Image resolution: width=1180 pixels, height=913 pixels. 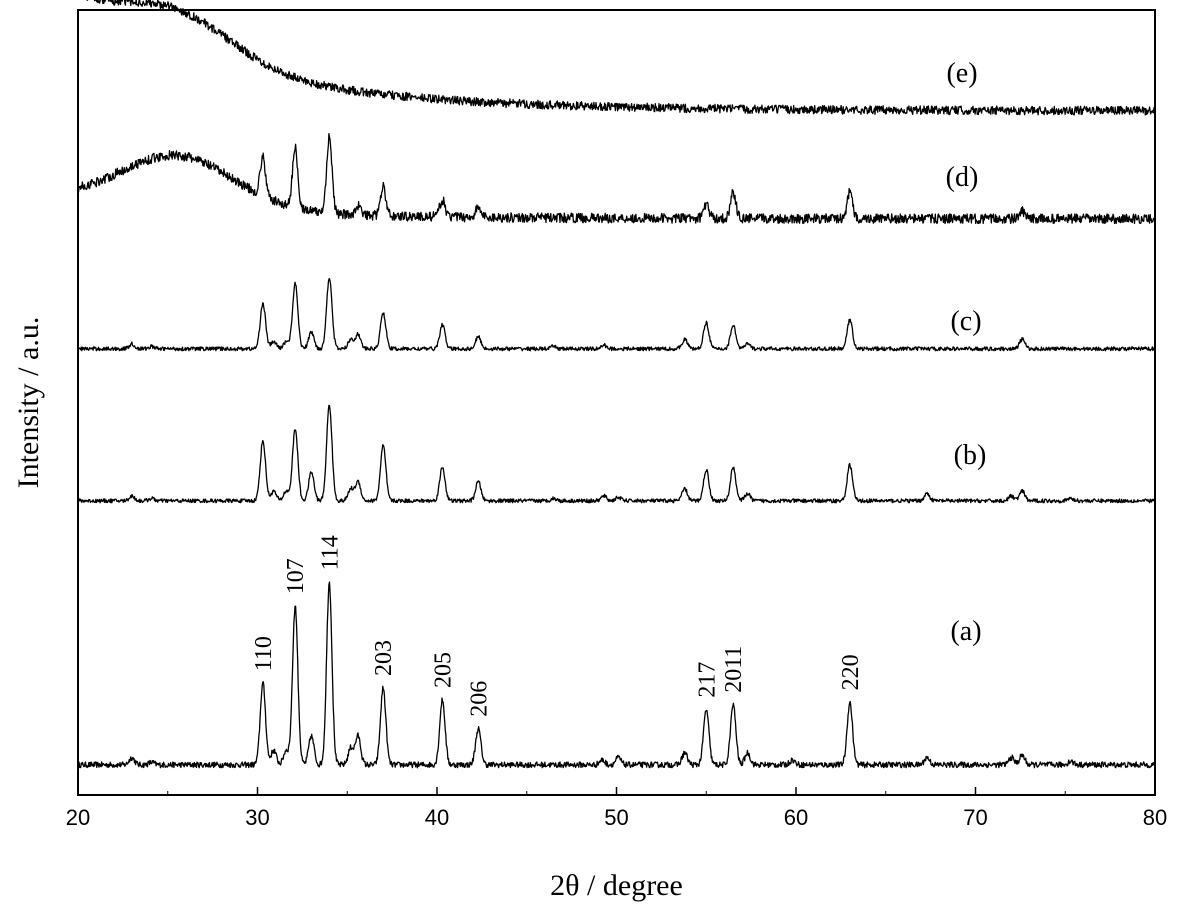 What do you see at coordinates (970, 455) in the screenshot?
I see `series-label-b: (b)` at bounding box center [970, 455].